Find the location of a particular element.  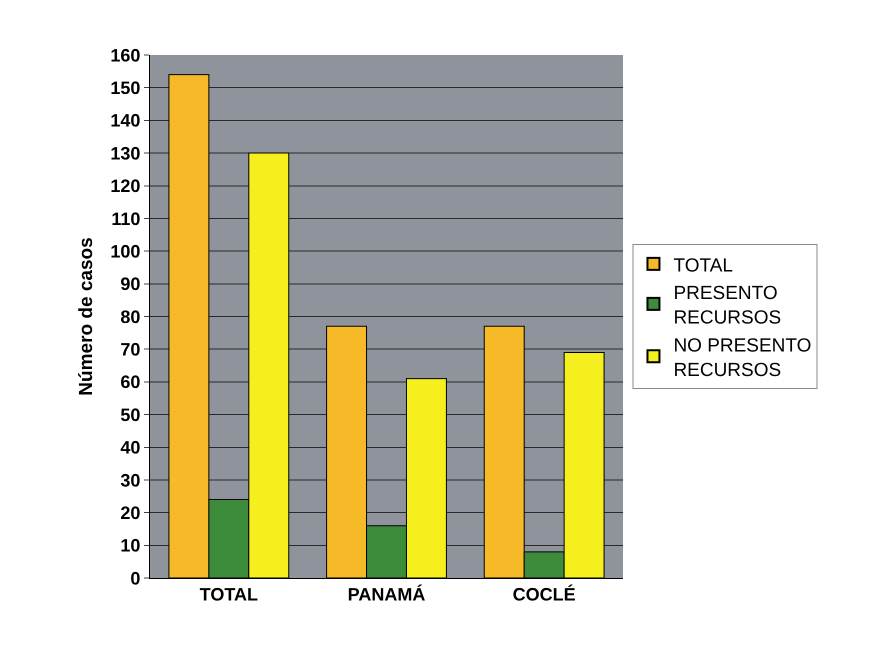

y-tick-label: 90 is located at coordinates (130, 284).